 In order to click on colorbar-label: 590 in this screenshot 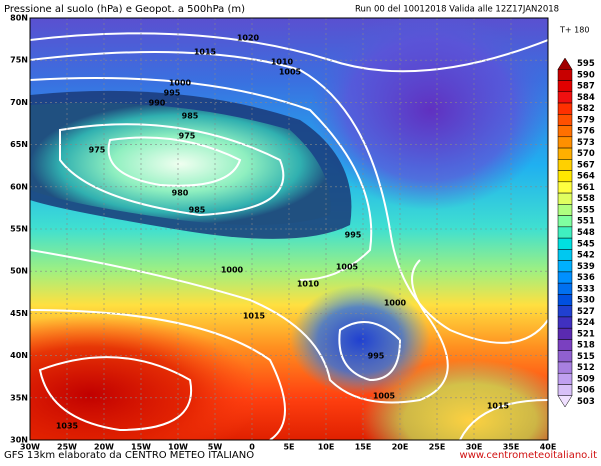, I will do `click(586, 75)`.